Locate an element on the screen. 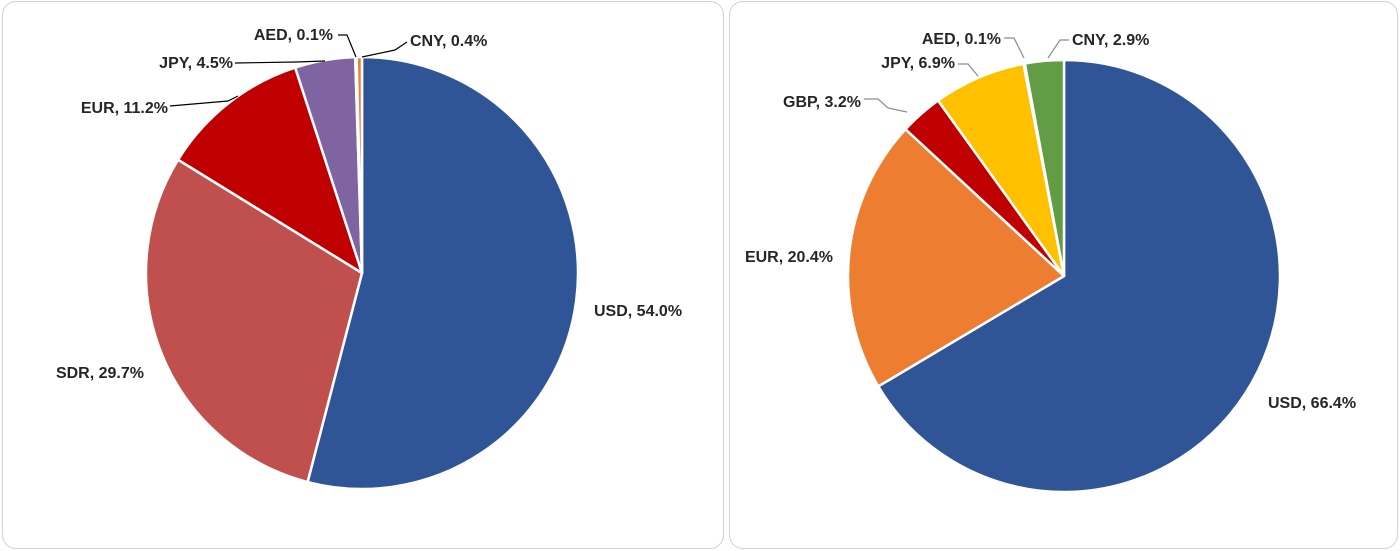 The height and width of the screenshot is (551, 1400). right-leader-line-jpy is located at coordinates (968, 70).